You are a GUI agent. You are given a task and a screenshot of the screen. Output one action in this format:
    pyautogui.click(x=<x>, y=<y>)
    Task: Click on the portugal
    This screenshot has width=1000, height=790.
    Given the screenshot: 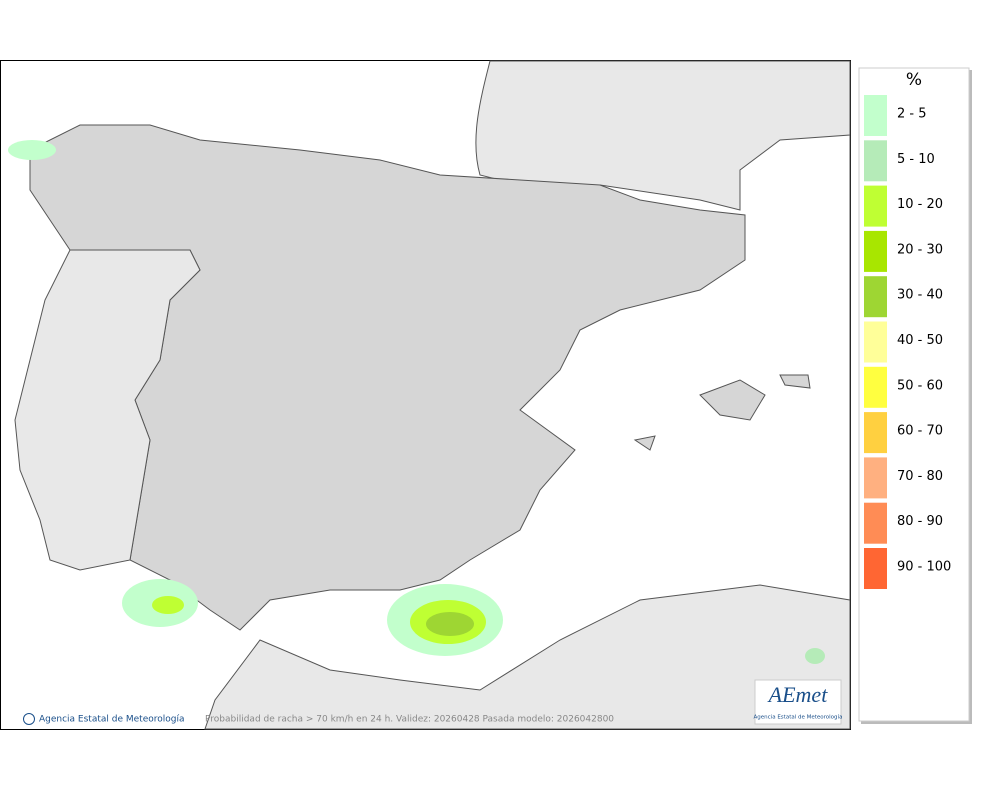 What is the action you would take?
    pyautogui.click(x=107, y=410)
    